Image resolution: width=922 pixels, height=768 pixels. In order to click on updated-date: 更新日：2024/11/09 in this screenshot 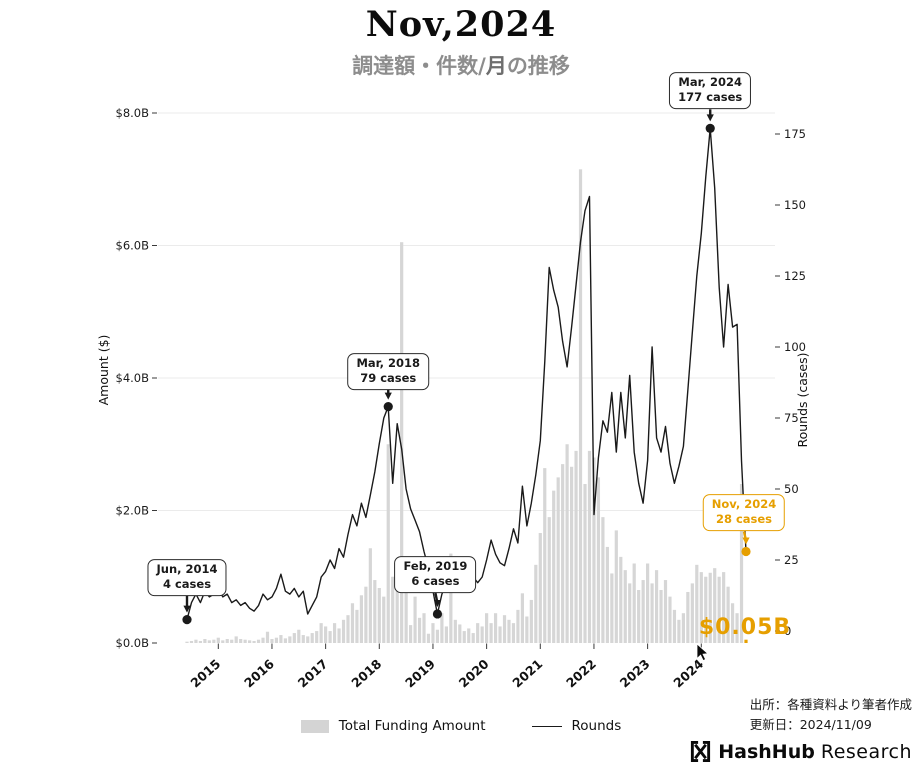, I will do `click(810, 724)`.